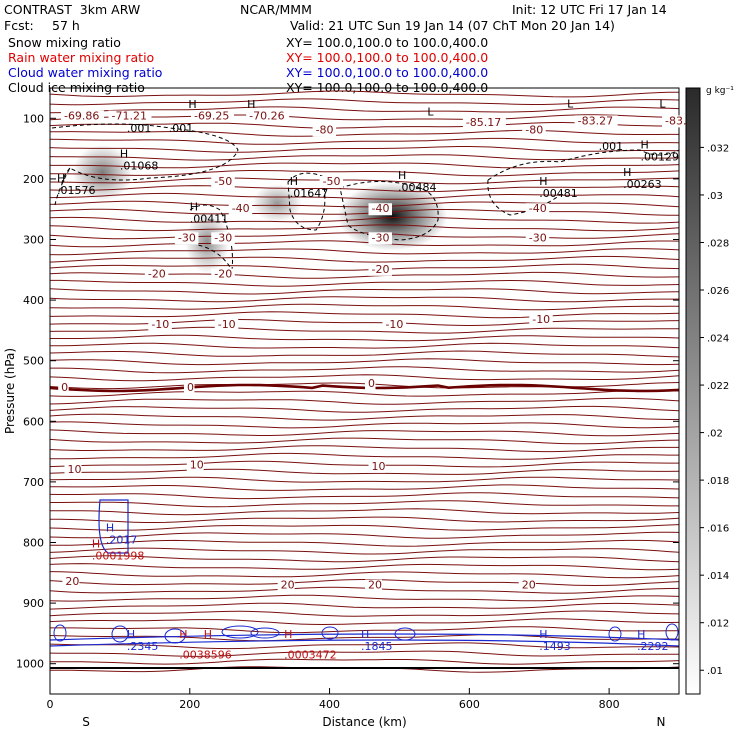 This screenshot has width=740, height=740. Describe the element at coordinates (241, 208) in the screenshot. I see `isotherm-label: -40` at that location.